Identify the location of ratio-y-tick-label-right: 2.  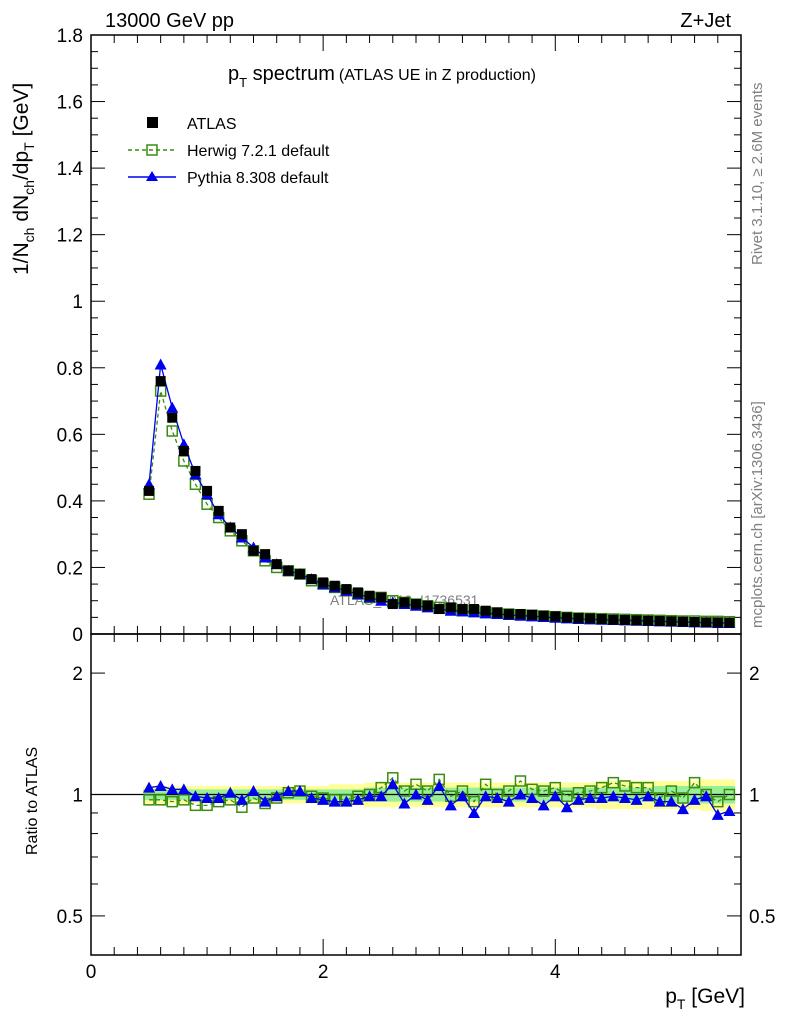
(754, 674).